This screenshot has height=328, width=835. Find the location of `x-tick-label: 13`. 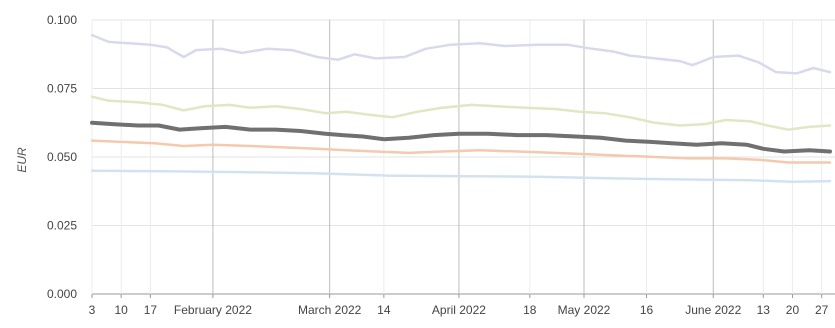

x-tick-label: 13 is located at coordinates (764, 310).